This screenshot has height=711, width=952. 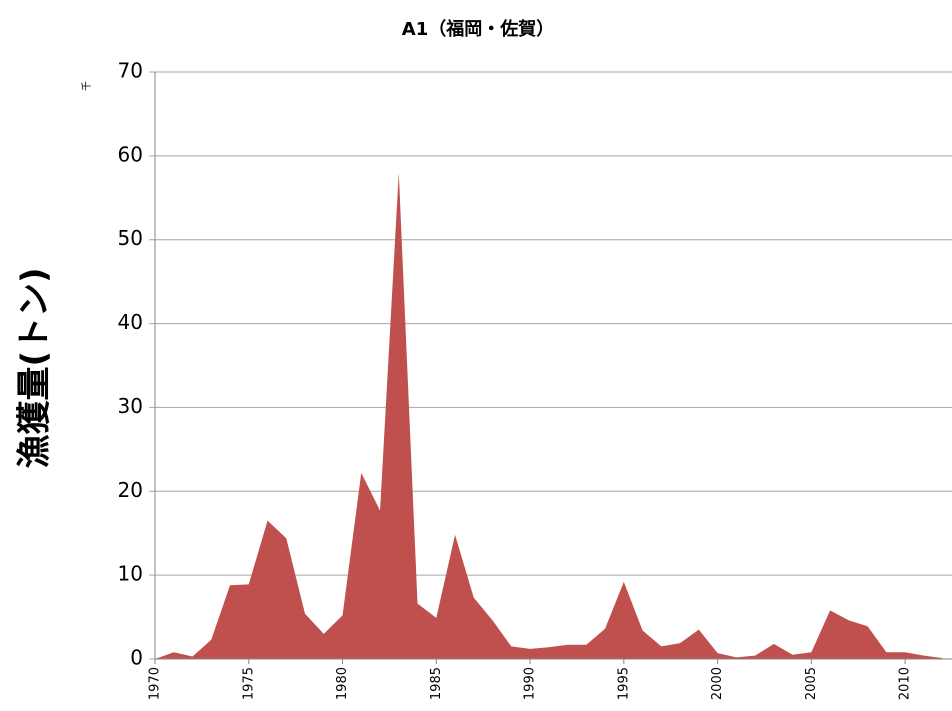 What do you see at coordinates (530, 683) in the screenshot?
I see `x-tick-label: 1990` at bounding box center [530, 683].